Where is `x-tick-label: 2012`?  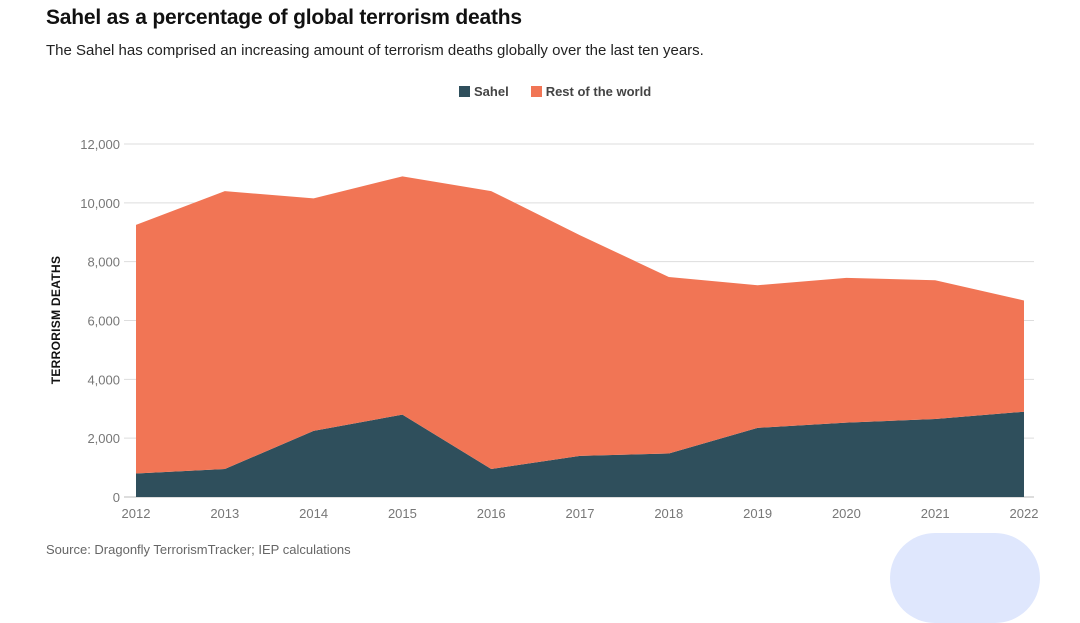
x-tick-label: 2012 is located at coordinates (136, 513).